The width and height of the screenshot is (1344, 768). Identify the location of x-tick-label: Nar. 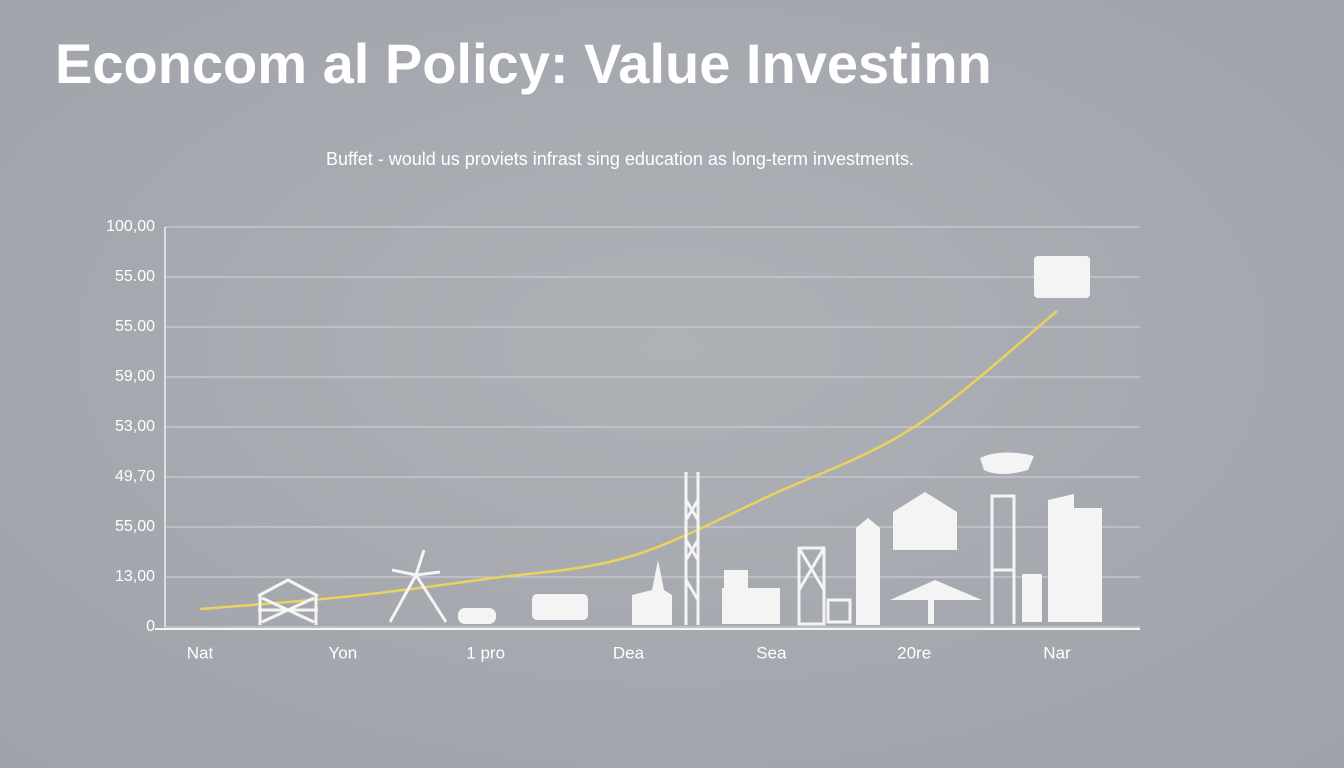
(1057, 652).